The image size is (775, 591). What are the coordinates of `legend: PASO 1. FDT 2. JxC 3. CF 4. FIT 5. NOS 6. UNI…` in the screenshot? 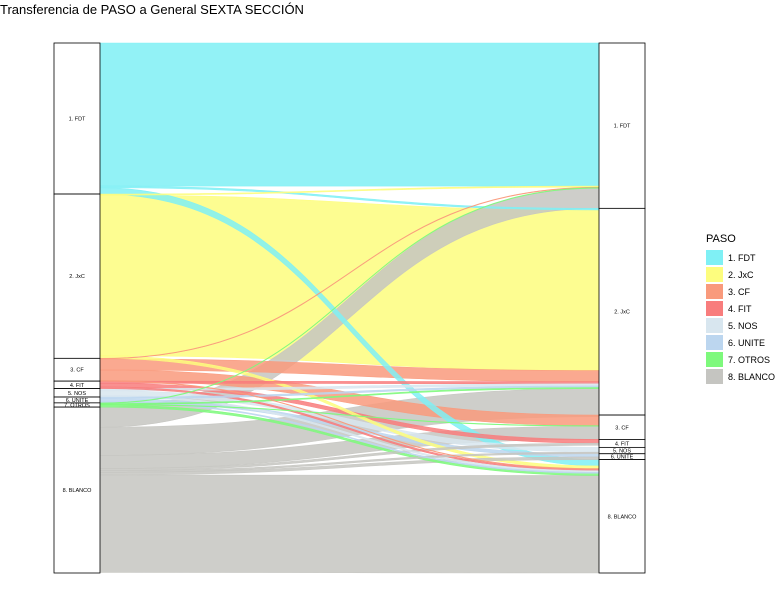 It's located at (740, 309).